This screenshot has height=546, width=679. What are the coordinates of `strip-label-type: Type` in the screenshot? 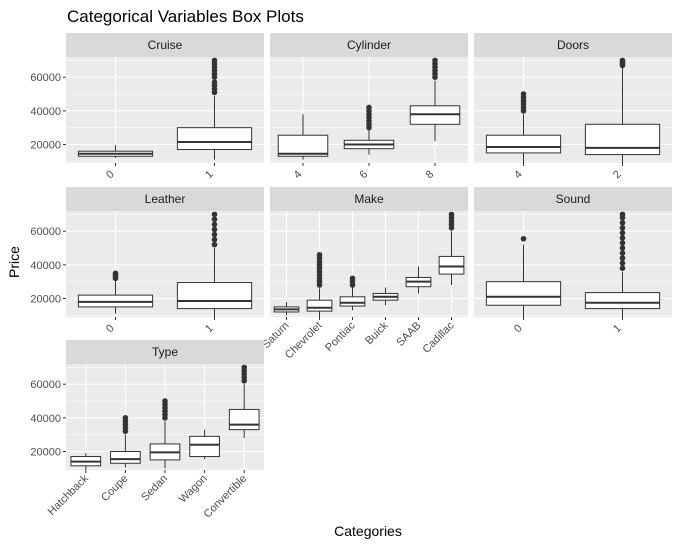 It's located at (165, 352).